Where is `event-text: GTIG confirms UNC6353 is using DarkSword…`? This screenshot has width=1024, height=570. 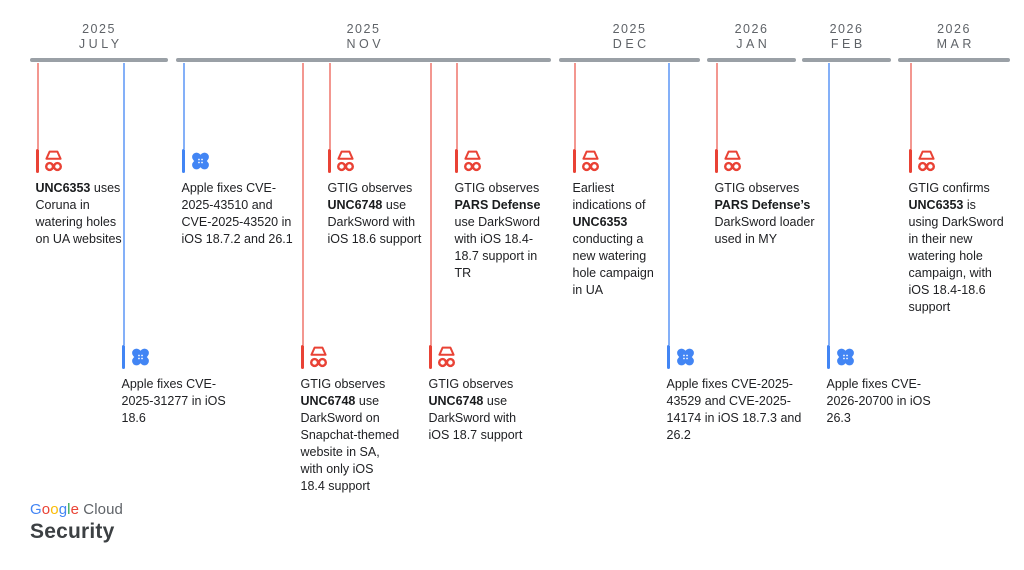 event-text: GTIG confirms UNC6353 is using DarkSword… is located at coordinates (958, 248).